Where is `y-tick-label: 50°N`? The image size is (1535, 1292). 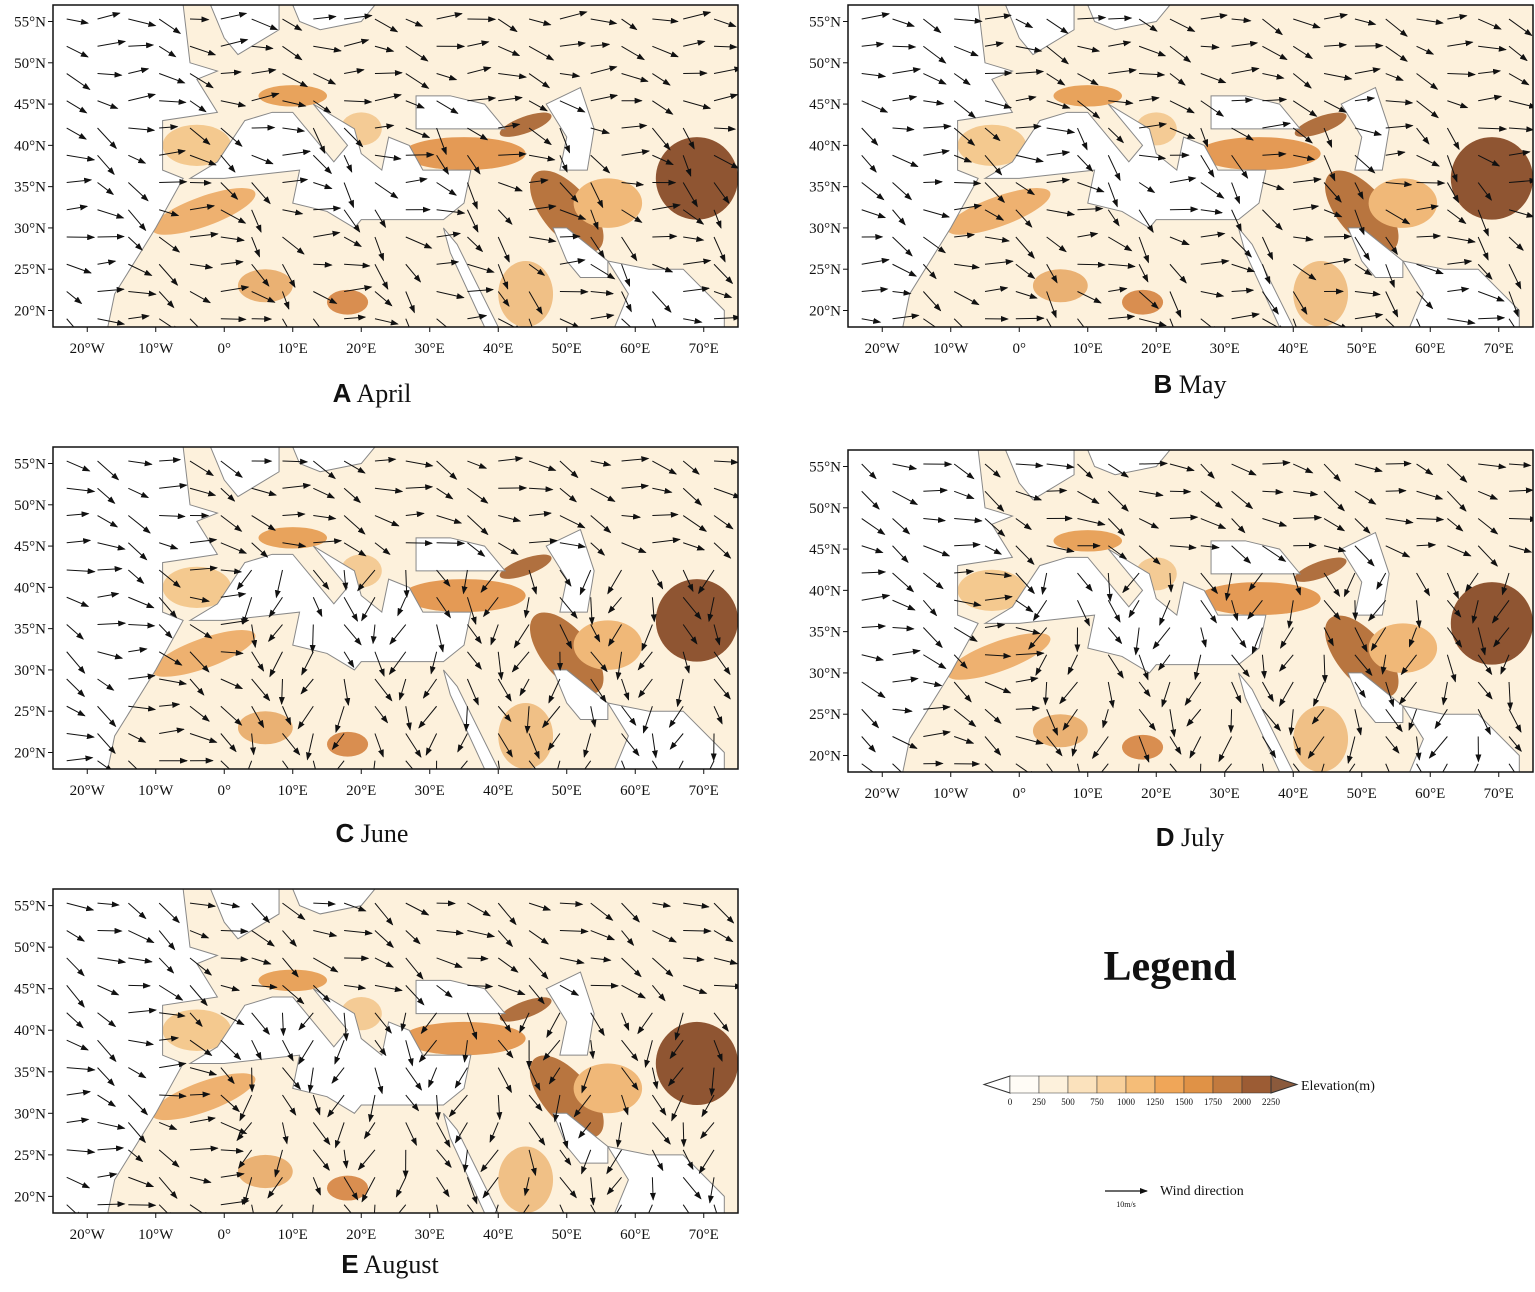
y-tick-label: 50°N is located at coordinates (825, 509).